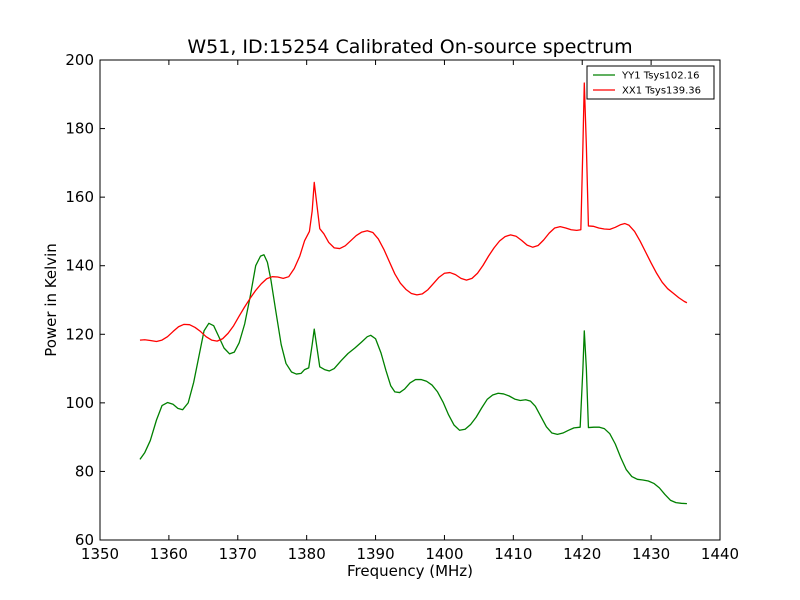 The image size is (800, 600). Describe the element at coordinates (79, 403) in the screenshot. I see `y-tick-label: 100` at that location.